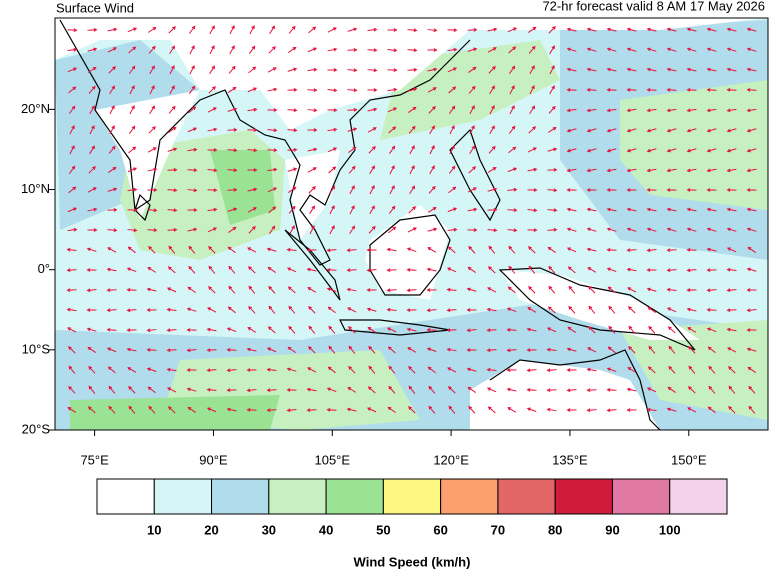 Image resolution: width=769 pixels, height=572 pixels. What do you see at coordinates (312, 265) in the screenshot?
I see `coastline` at bounding box center [312, 265].